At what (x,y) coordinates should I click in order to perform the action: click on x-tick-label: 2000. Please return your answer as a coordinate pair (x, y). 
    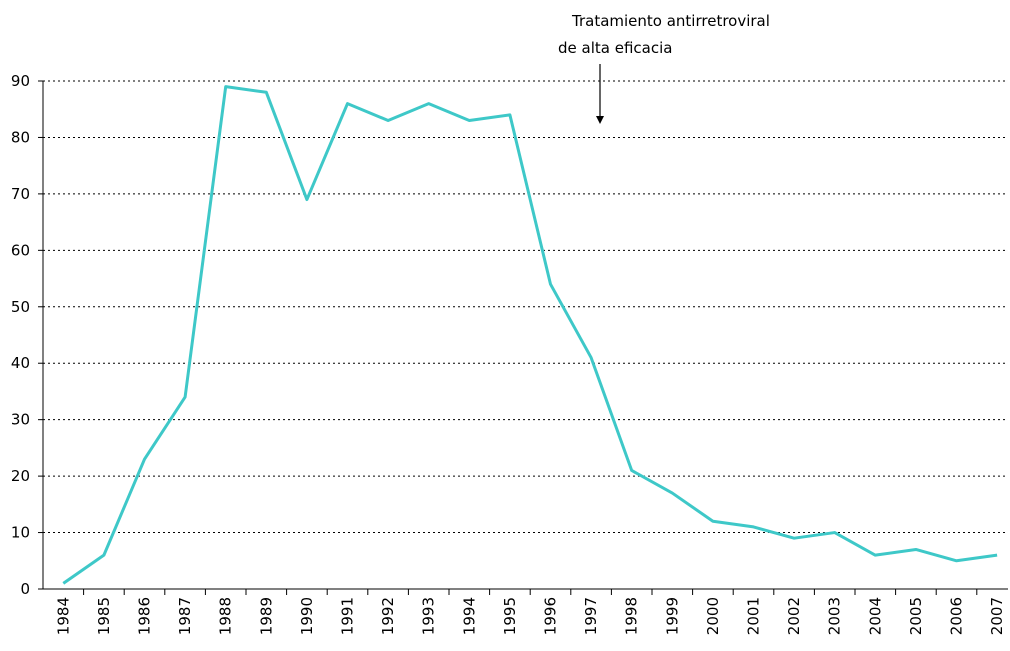
    Looking at the image, I should click on (713, 616).